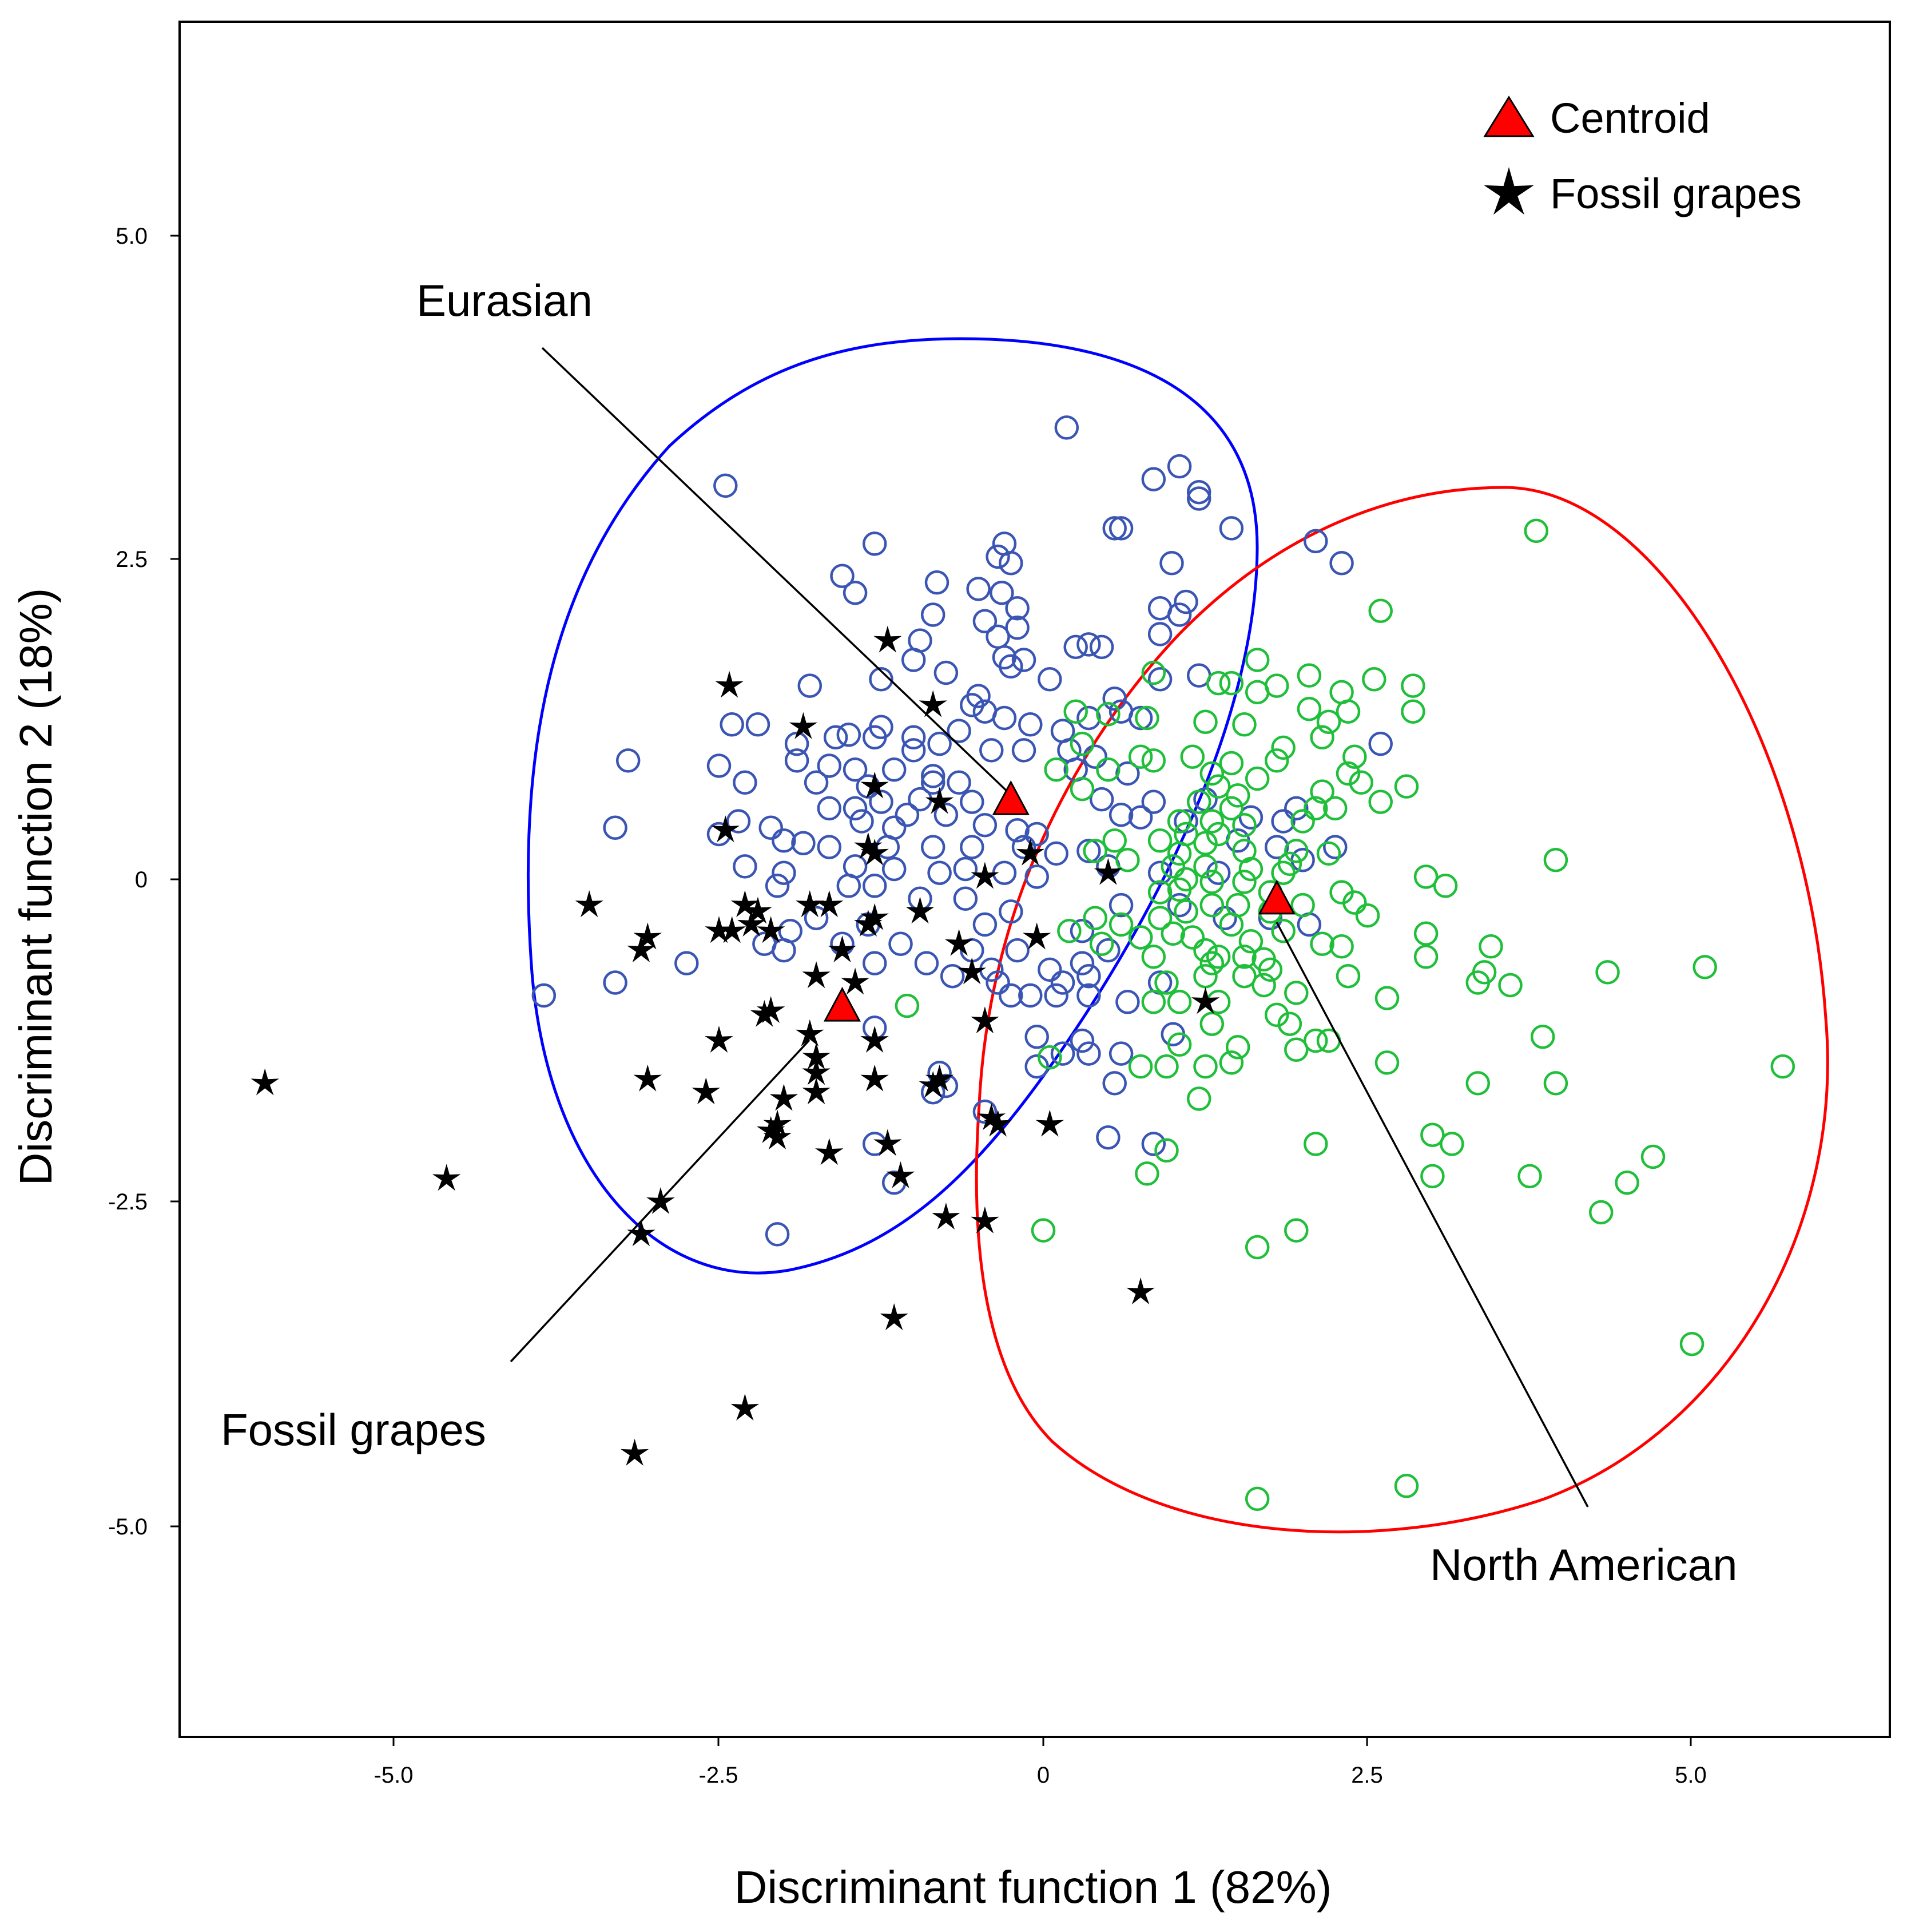 The image size is (1919, 1932). What do you see at coordinates (1043, 1775) in the screenshot?
I see `x-tick-label-0: 0` at bounding box center [1043, 1775].